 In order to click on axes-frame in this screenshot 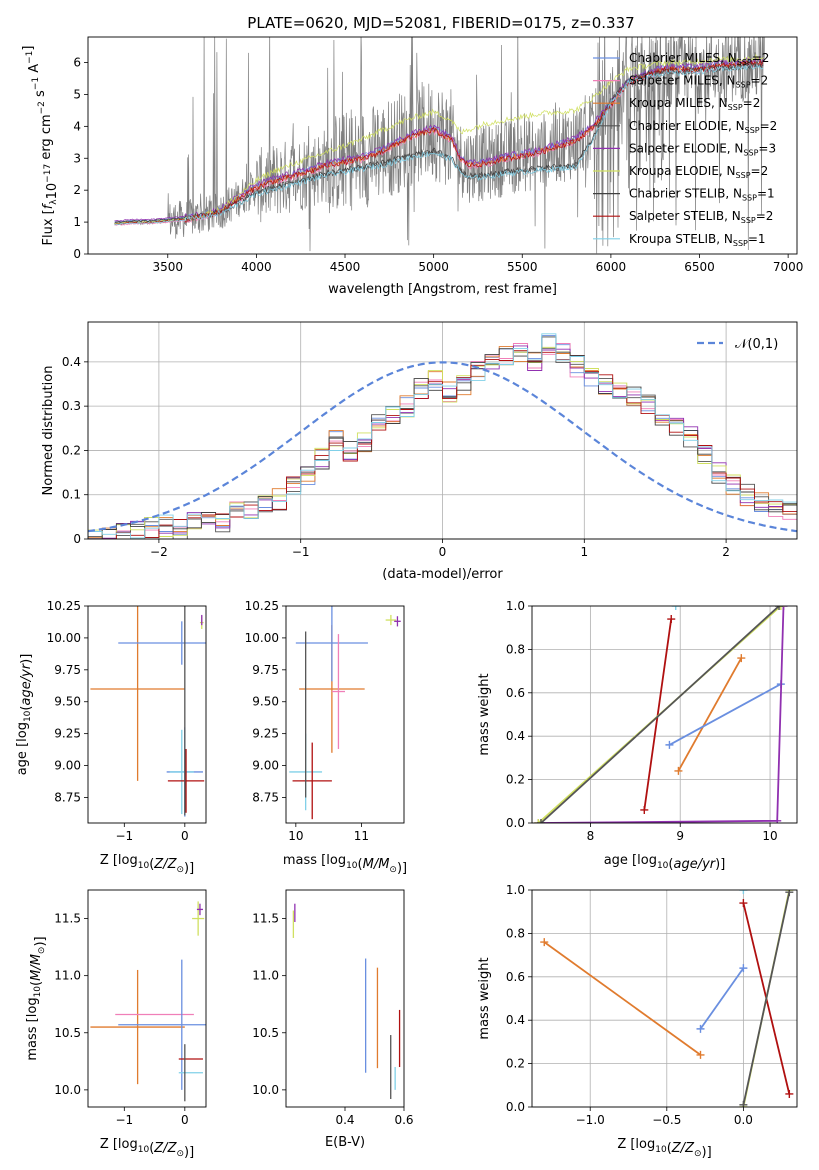, I will do `click(345, 998)`.